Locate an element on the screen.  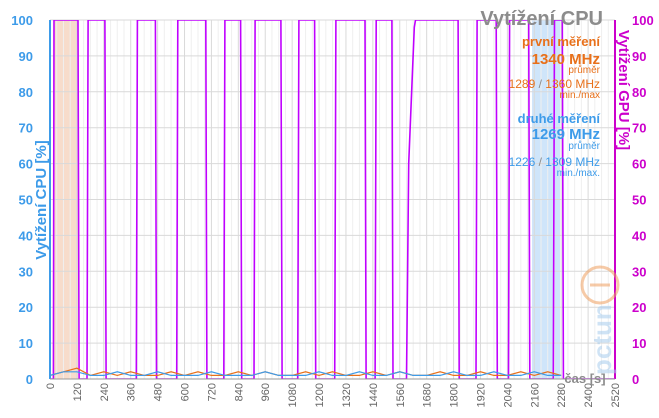
x-tick-label: 240 is located at coordinates (105, 392).